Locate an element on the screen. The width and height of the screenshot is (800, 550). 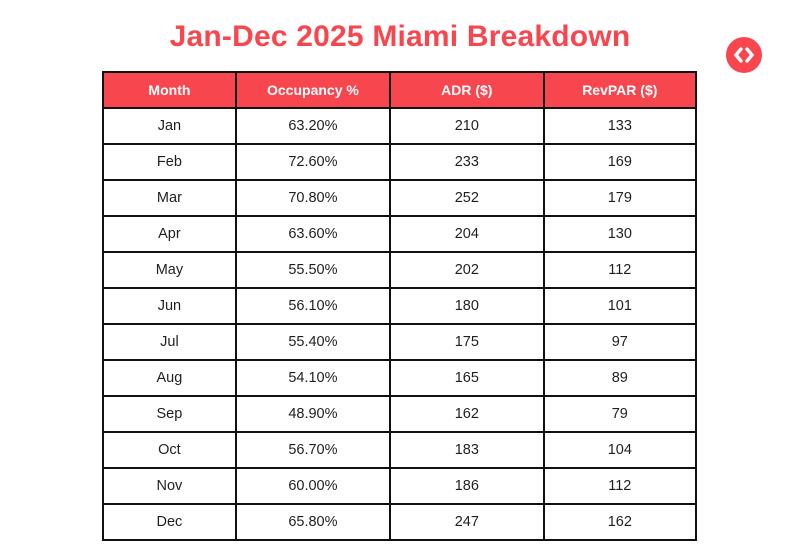
table-cell: 63.60% is located at coordinates (313, 234).